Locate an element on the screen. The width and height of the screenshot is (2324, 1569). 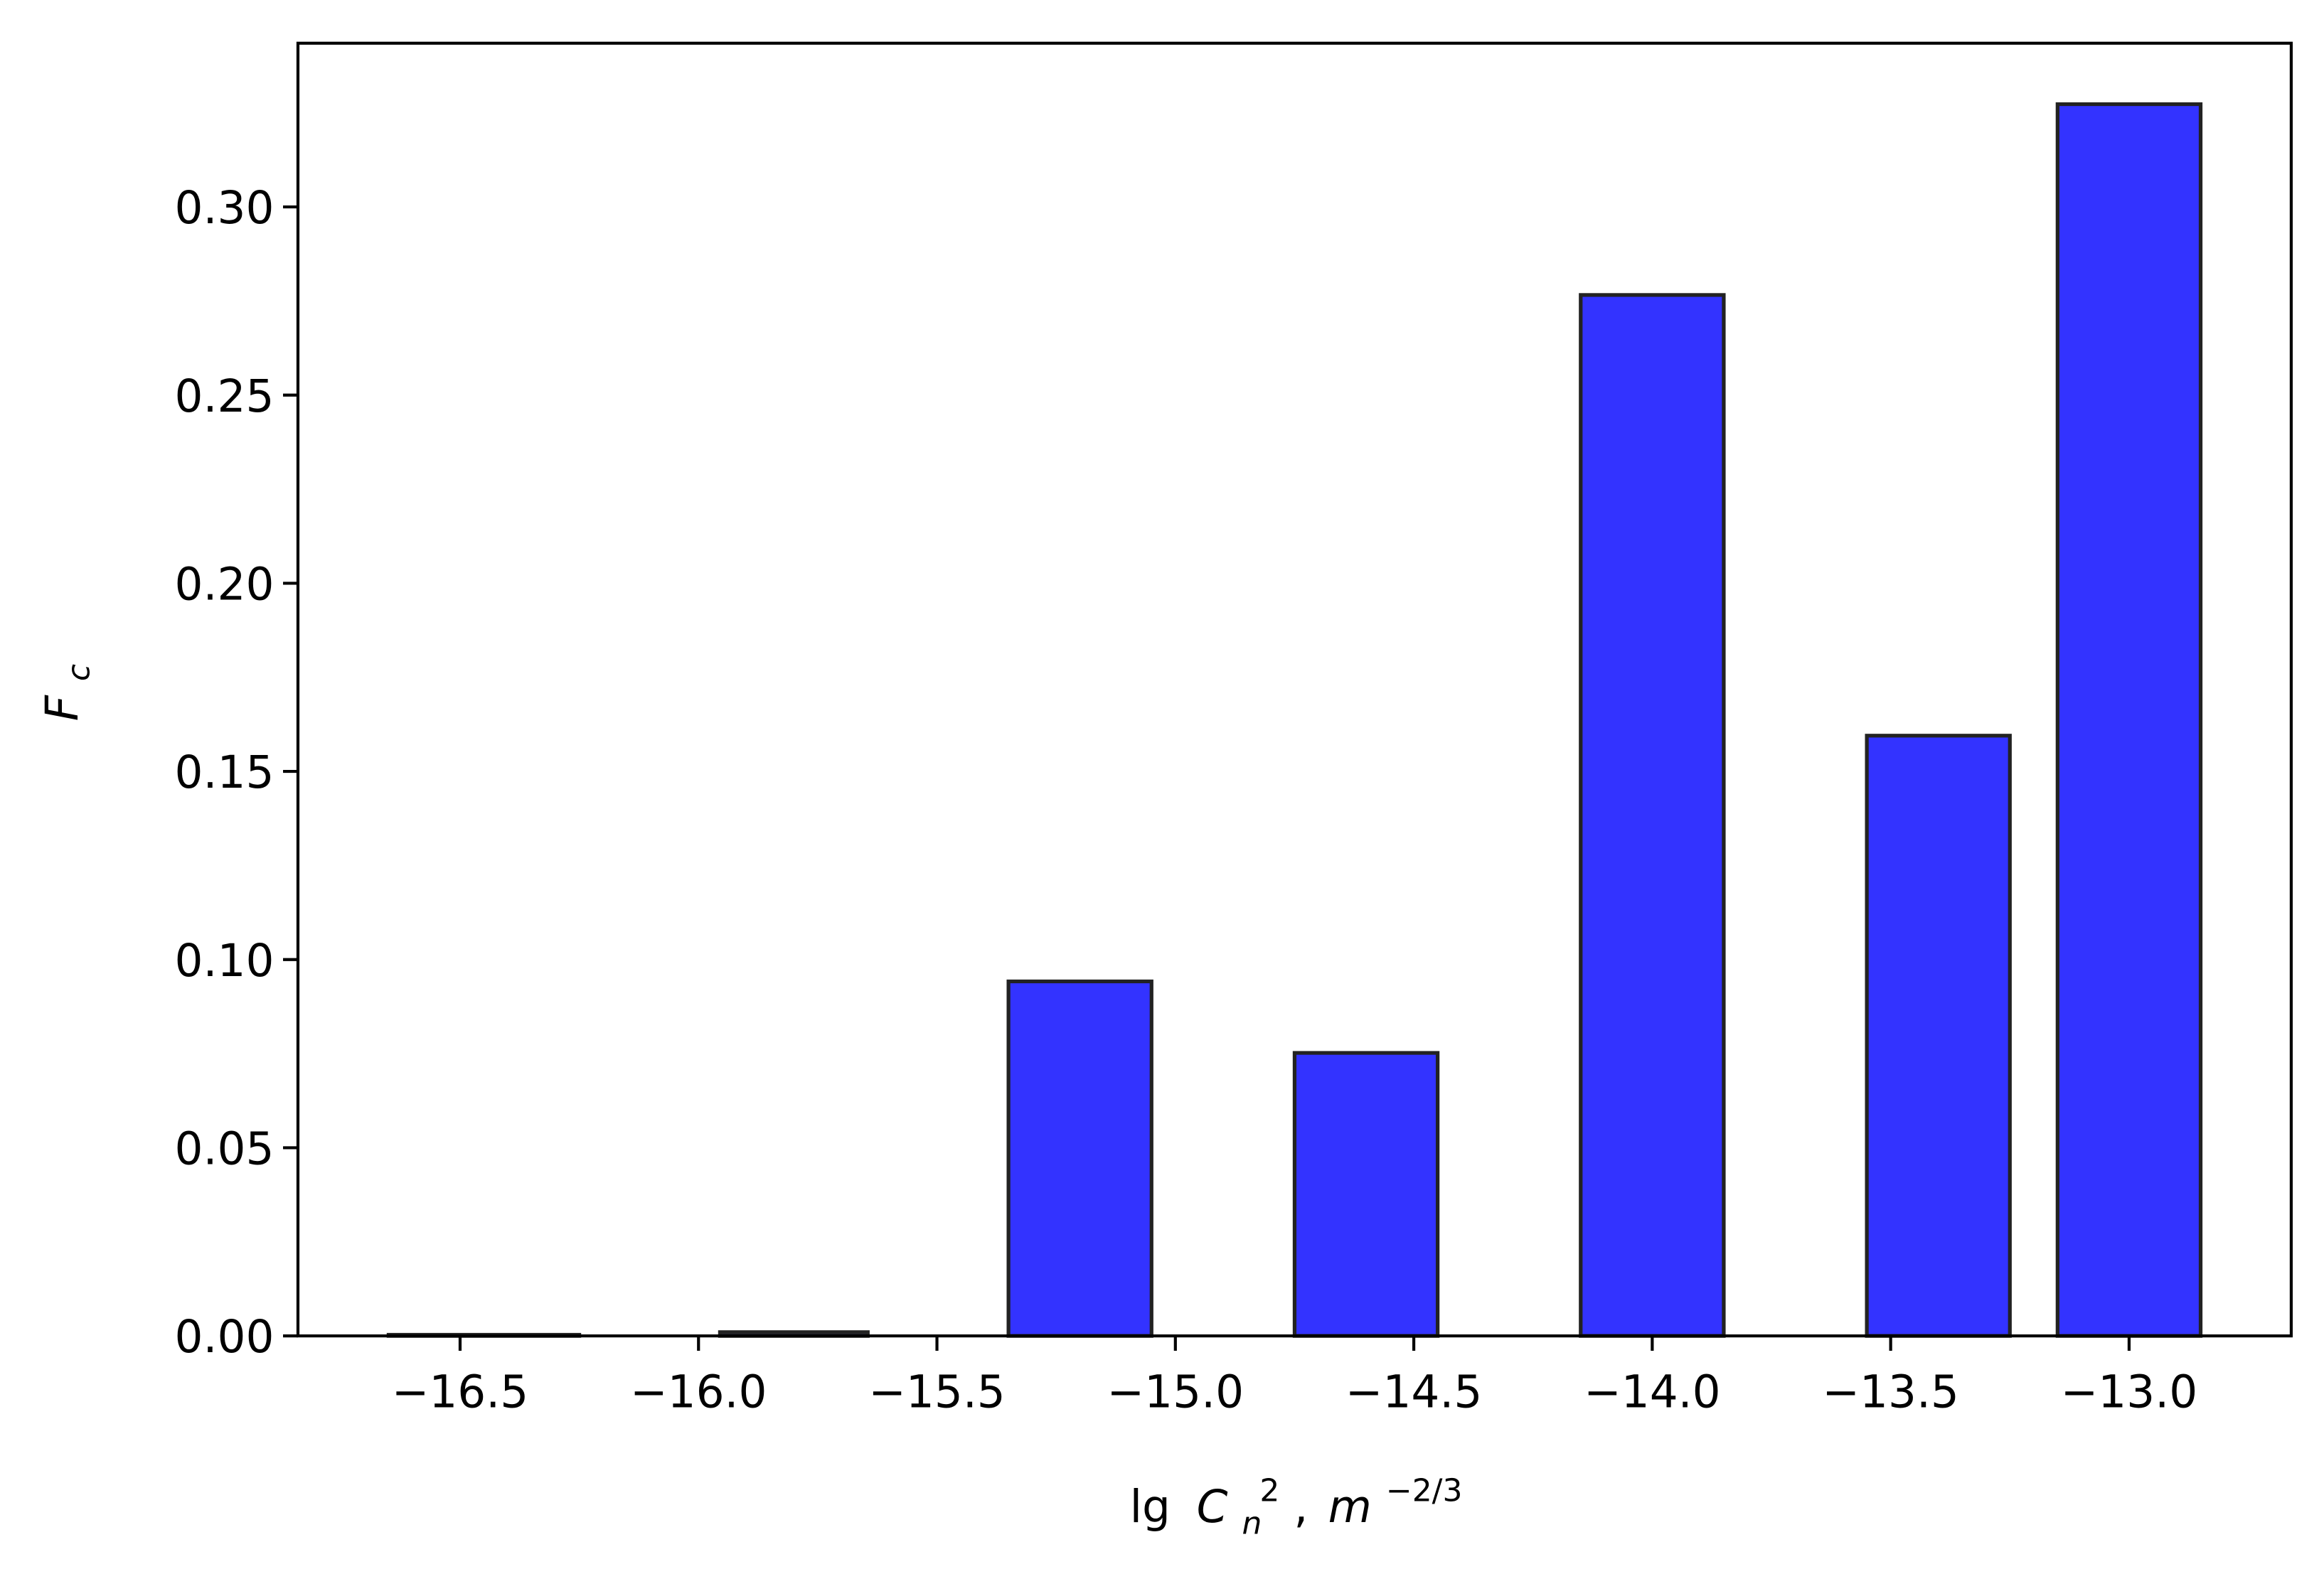
y-tick-label: 0.05 is located at coordinates (224, 1148).